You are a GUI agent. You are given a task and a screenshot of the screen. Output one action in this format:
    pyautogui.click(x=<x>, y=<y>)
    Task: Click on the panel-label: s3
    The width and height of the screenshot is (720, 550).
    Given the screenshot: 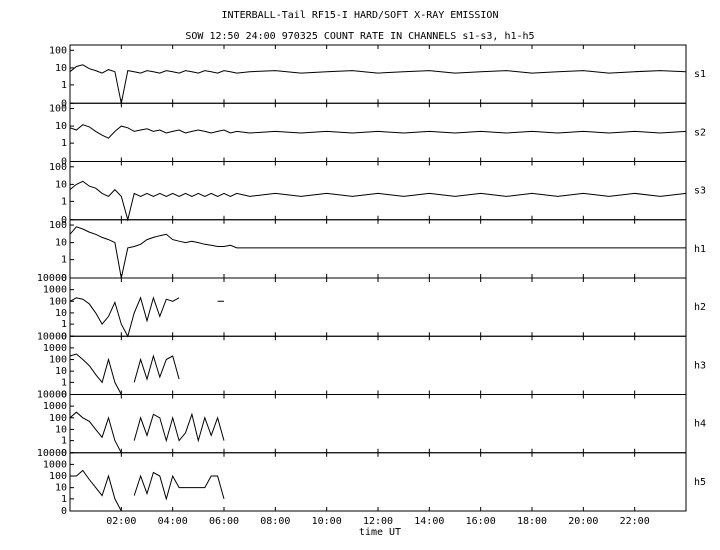 What is the action you would take?
    pyautogui.click(x=700, y=191)
    